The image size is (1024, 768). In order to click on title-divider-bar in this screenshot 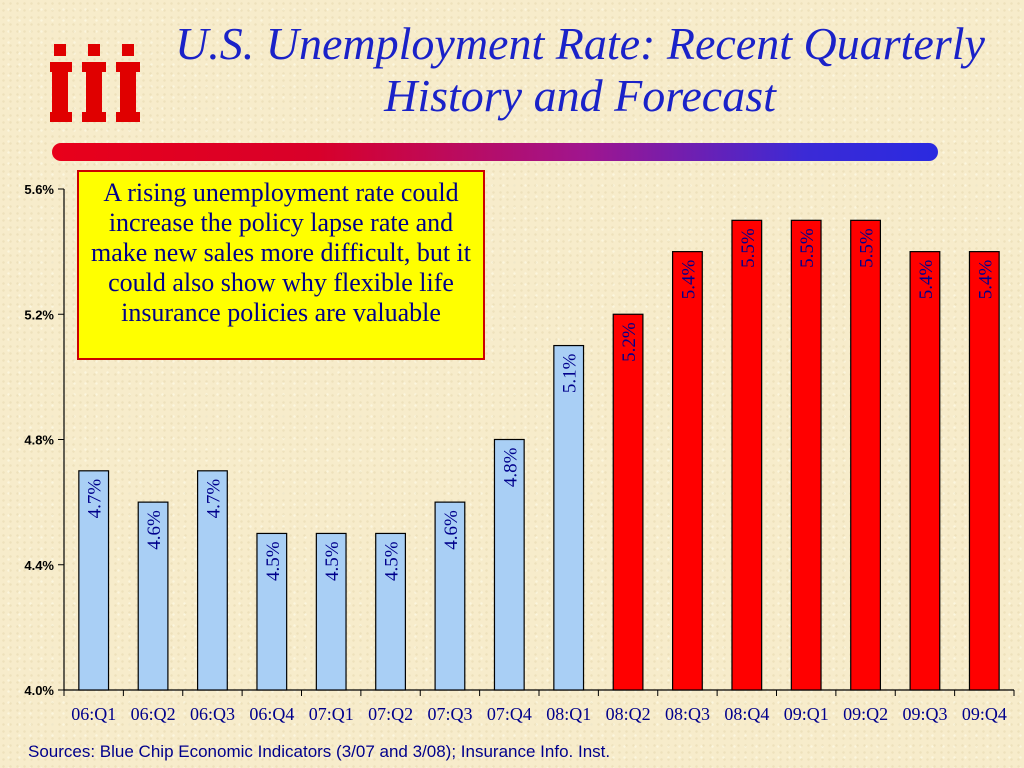, I will do `click(495, 152)`.